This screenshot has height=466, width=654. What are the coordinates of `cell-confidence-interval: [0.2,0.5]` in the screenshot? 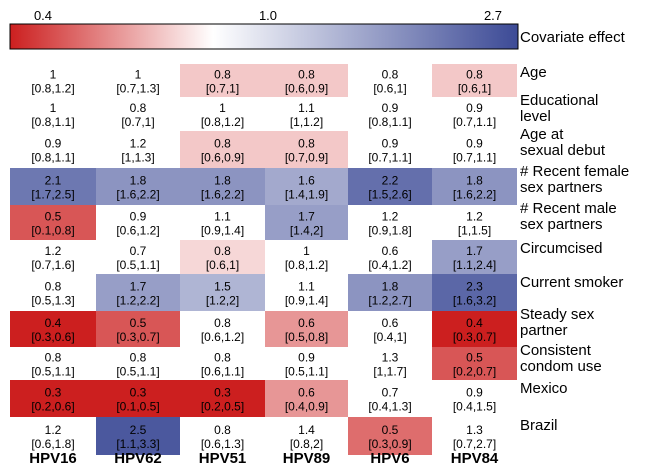 It's located at (222, 407).